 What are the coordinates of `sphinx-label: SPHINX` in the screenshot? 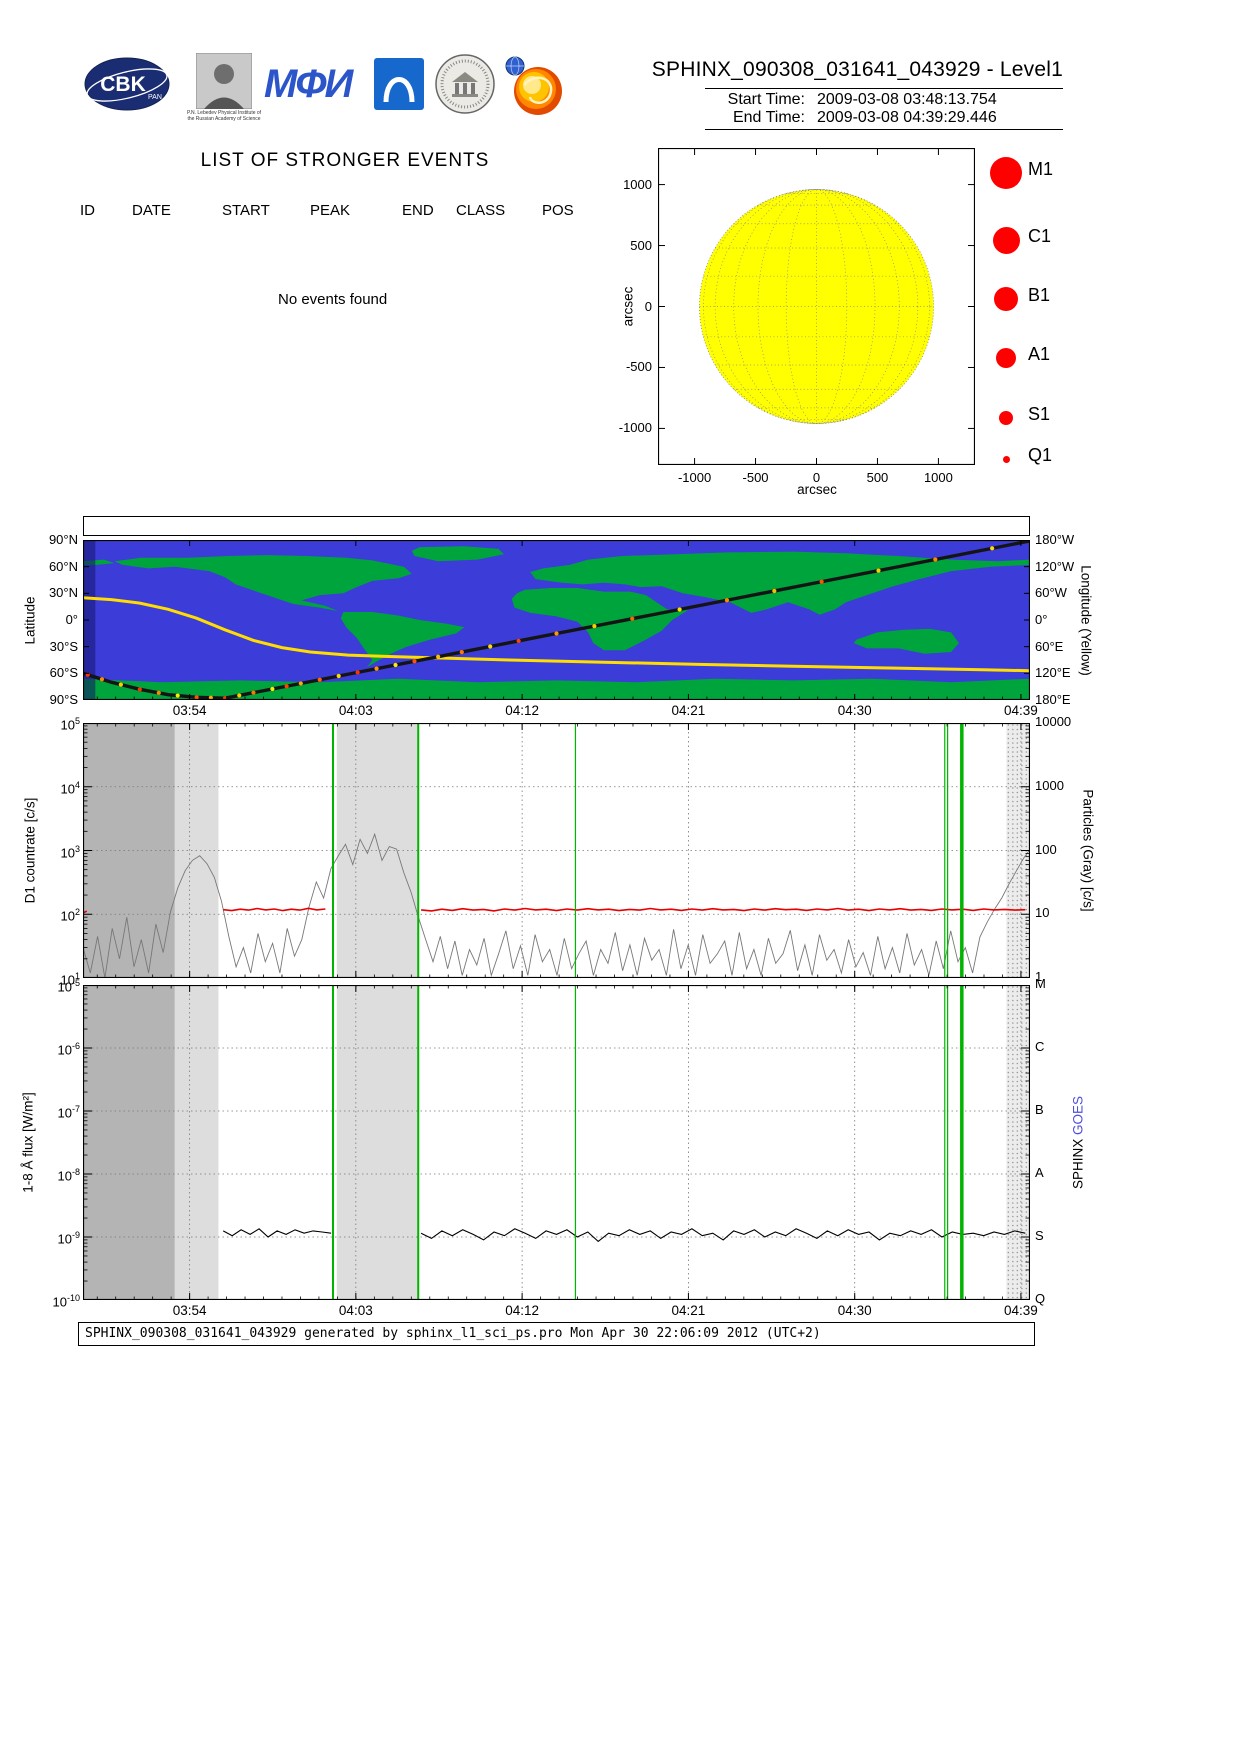 It's located at (1078, 1164).